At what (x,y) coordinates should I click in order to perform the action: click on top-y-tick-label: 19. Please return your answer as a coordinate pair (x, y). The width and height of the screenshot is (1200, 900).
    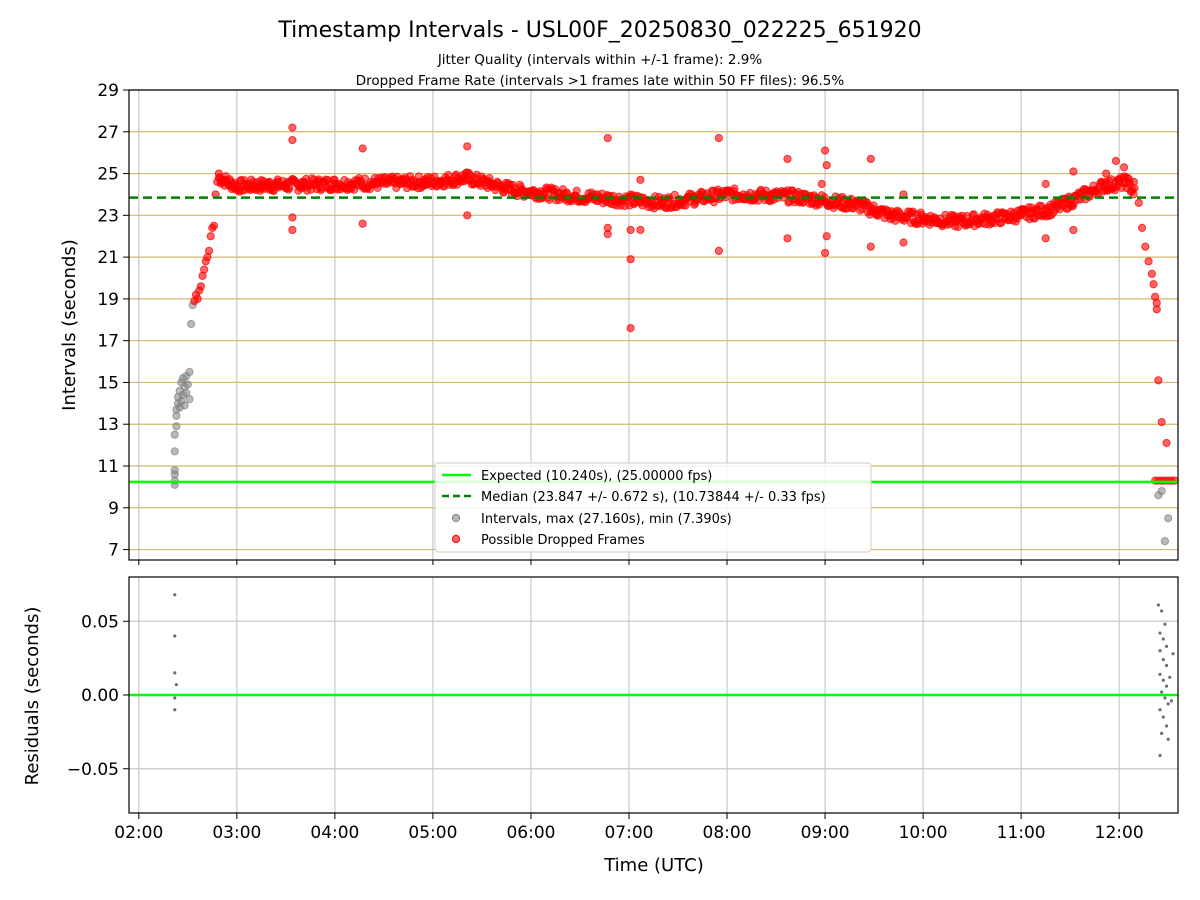
    Looking at the image, I should click on (108, 300).